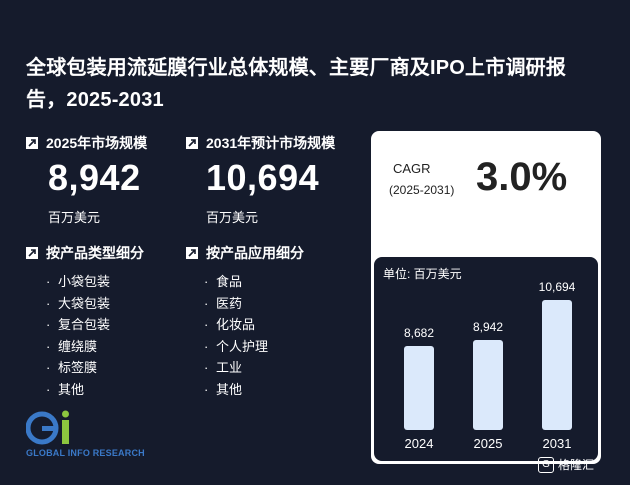 Image resolution: width=630 pixels, height=485 pixels. I want to click on segment-by-type: 按产品类型细分 小袋包装 大袋包装 复合包装 缠绕膜 标签膜 其他, so click(85, 321).